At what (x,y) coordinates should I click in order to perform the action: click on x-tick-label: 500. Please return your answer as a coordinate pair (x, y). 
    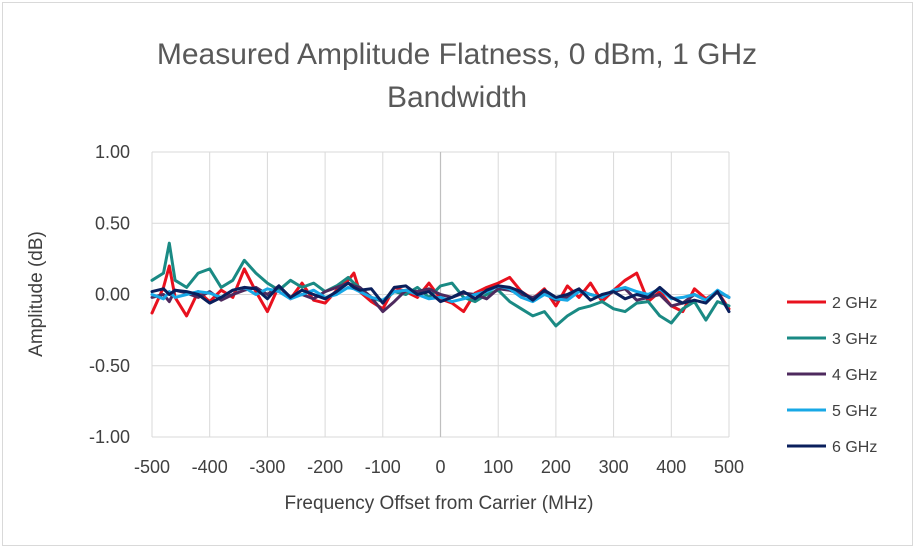
    Looking at the image, I should click on (729, 467).